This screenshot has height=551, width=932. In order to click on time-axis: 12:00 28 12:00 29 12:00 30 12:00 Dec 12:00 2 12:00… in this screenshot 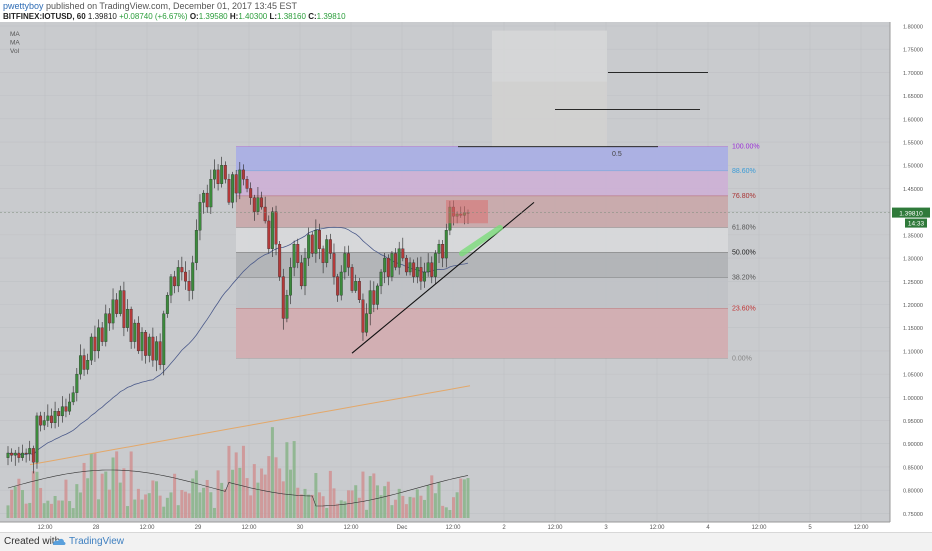, I will do `click(453, 528)`.